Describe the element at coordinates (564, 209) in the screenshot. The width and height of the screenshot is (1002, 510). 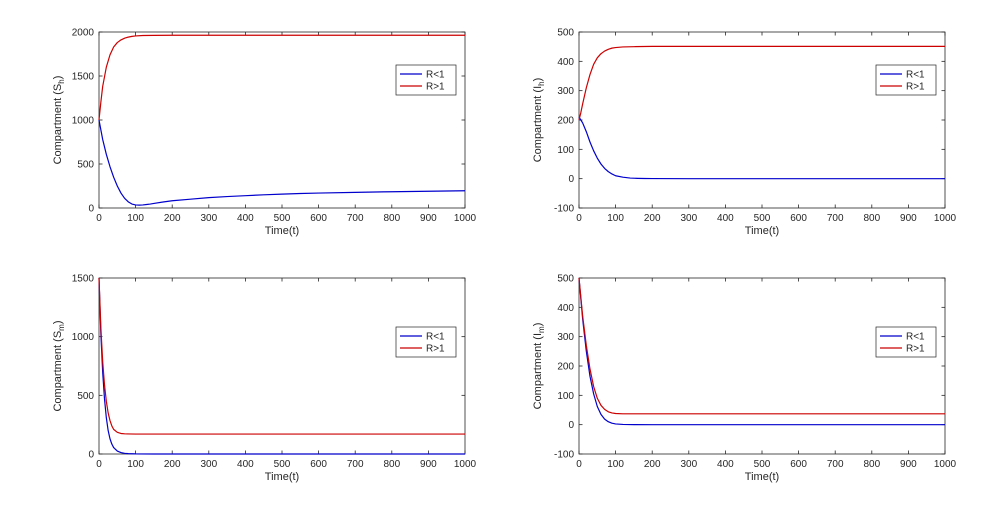
I see `y-tick-label: -100` at that location.